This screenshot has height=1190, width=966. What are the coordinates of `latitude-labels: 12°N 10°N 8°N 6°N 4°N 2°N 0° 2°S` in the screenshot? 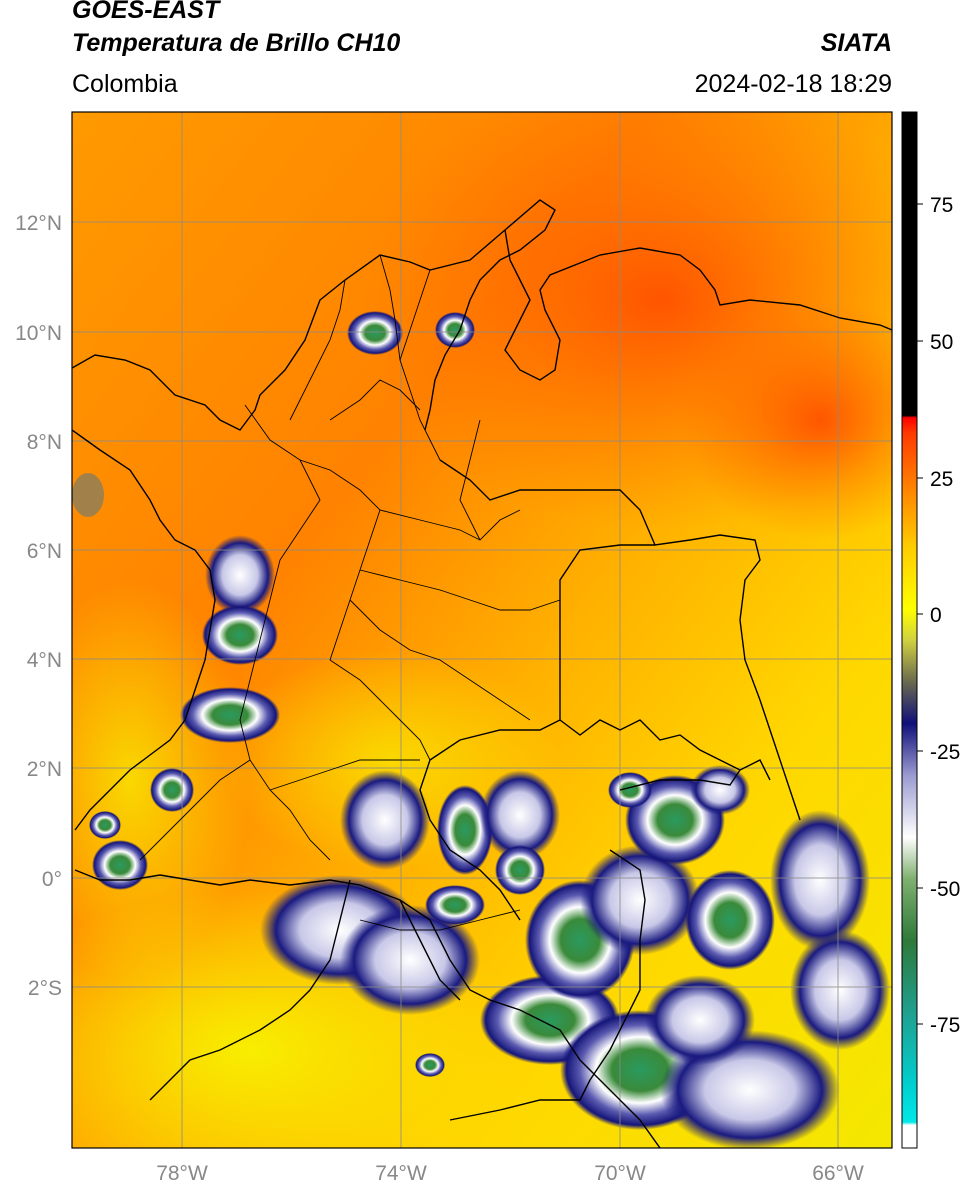 It's located at (38, 606).